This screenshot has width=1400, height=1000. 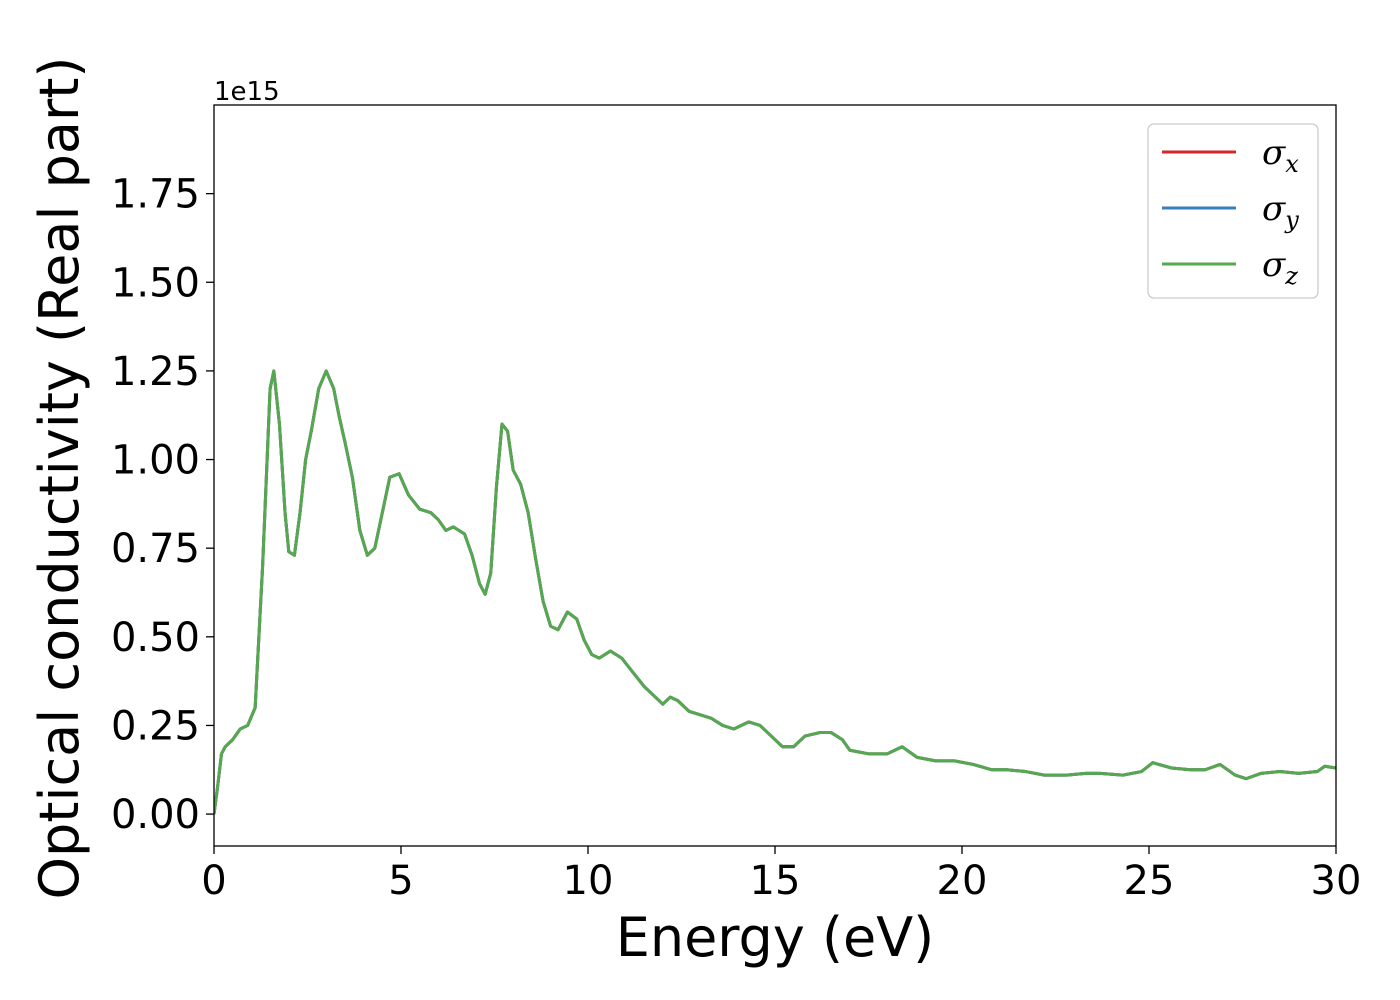 What do you see at coordinates (1336, 881) in the screenshot?
I see `x-tick-label: 30` at bounding box center [1336, 881].